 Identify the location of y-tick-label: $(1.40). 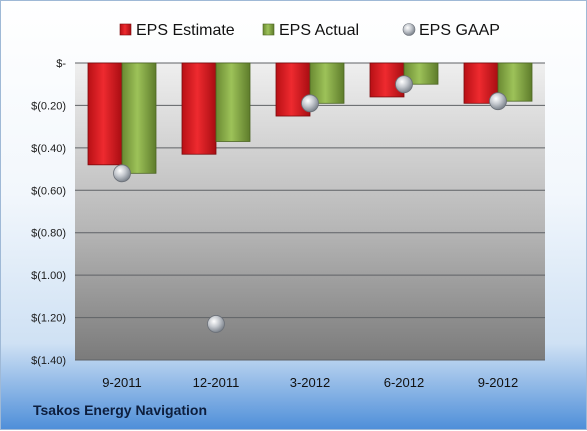
(48, 361).